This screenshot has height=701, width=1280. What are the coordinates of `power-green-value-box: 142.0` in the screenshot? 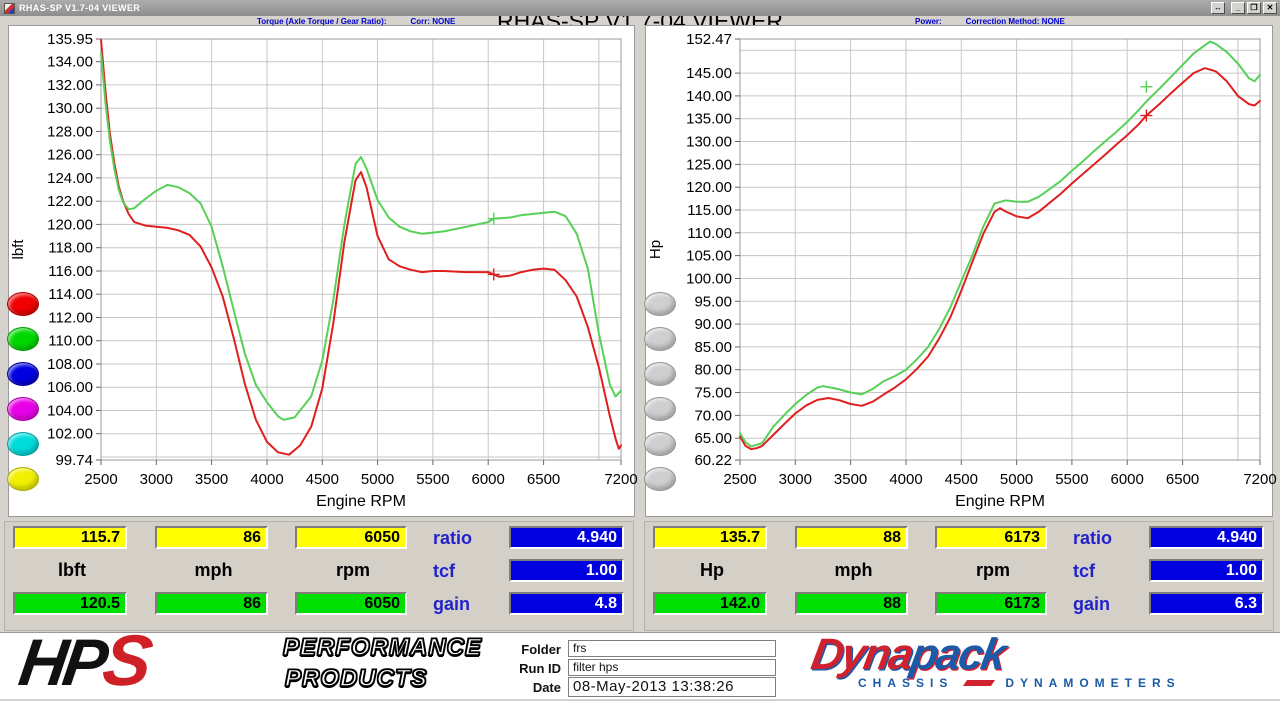 It's located at (710, 603).